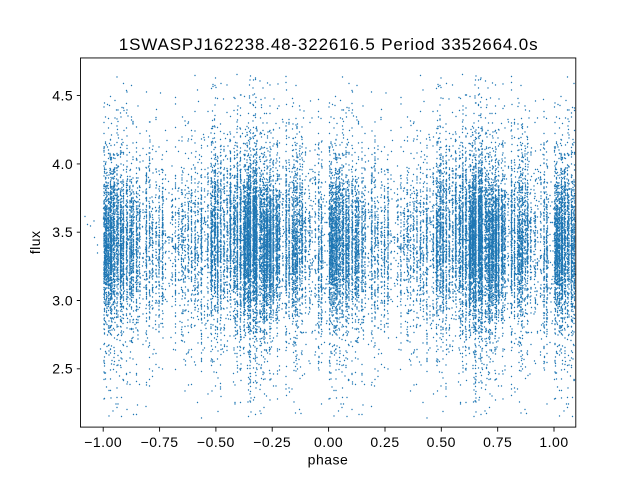  Describe the element at coordinates (160, 442) in the screenshot. I see `svg-text: −0.75` at that location.